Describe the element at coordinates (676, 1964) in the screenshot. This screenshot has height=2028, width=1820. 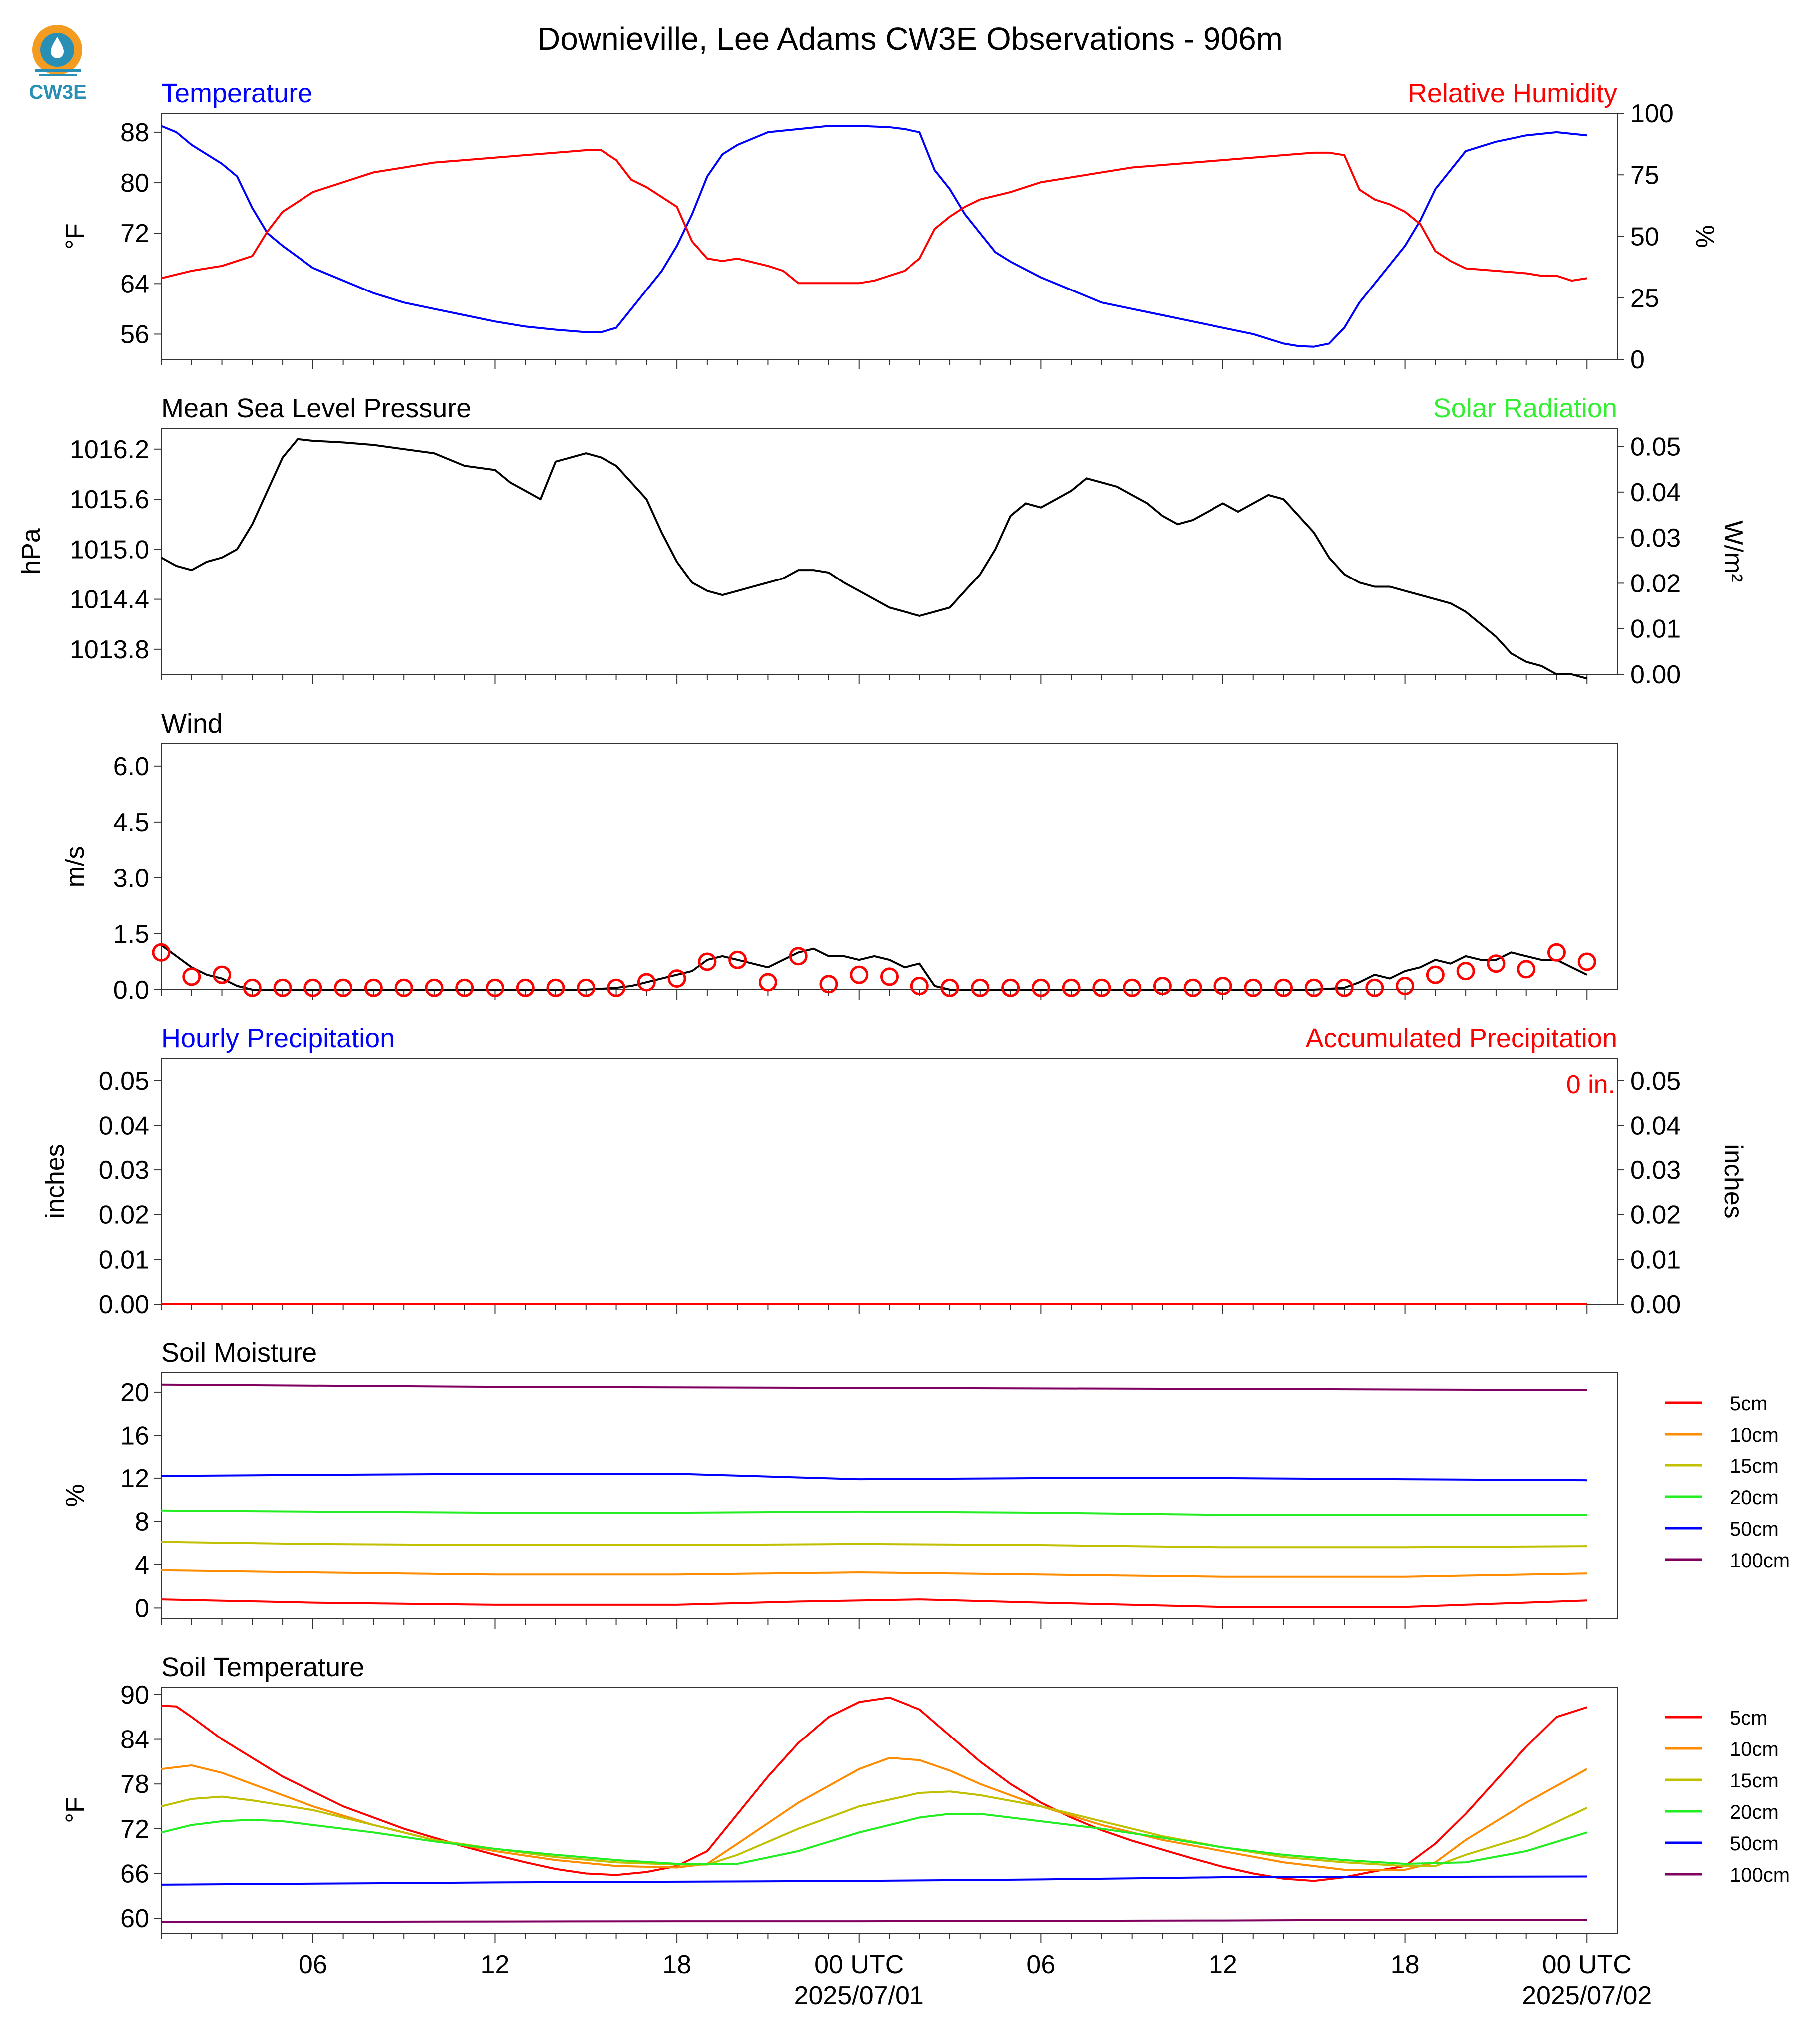
I see `x-tick-label: 18` at that location.